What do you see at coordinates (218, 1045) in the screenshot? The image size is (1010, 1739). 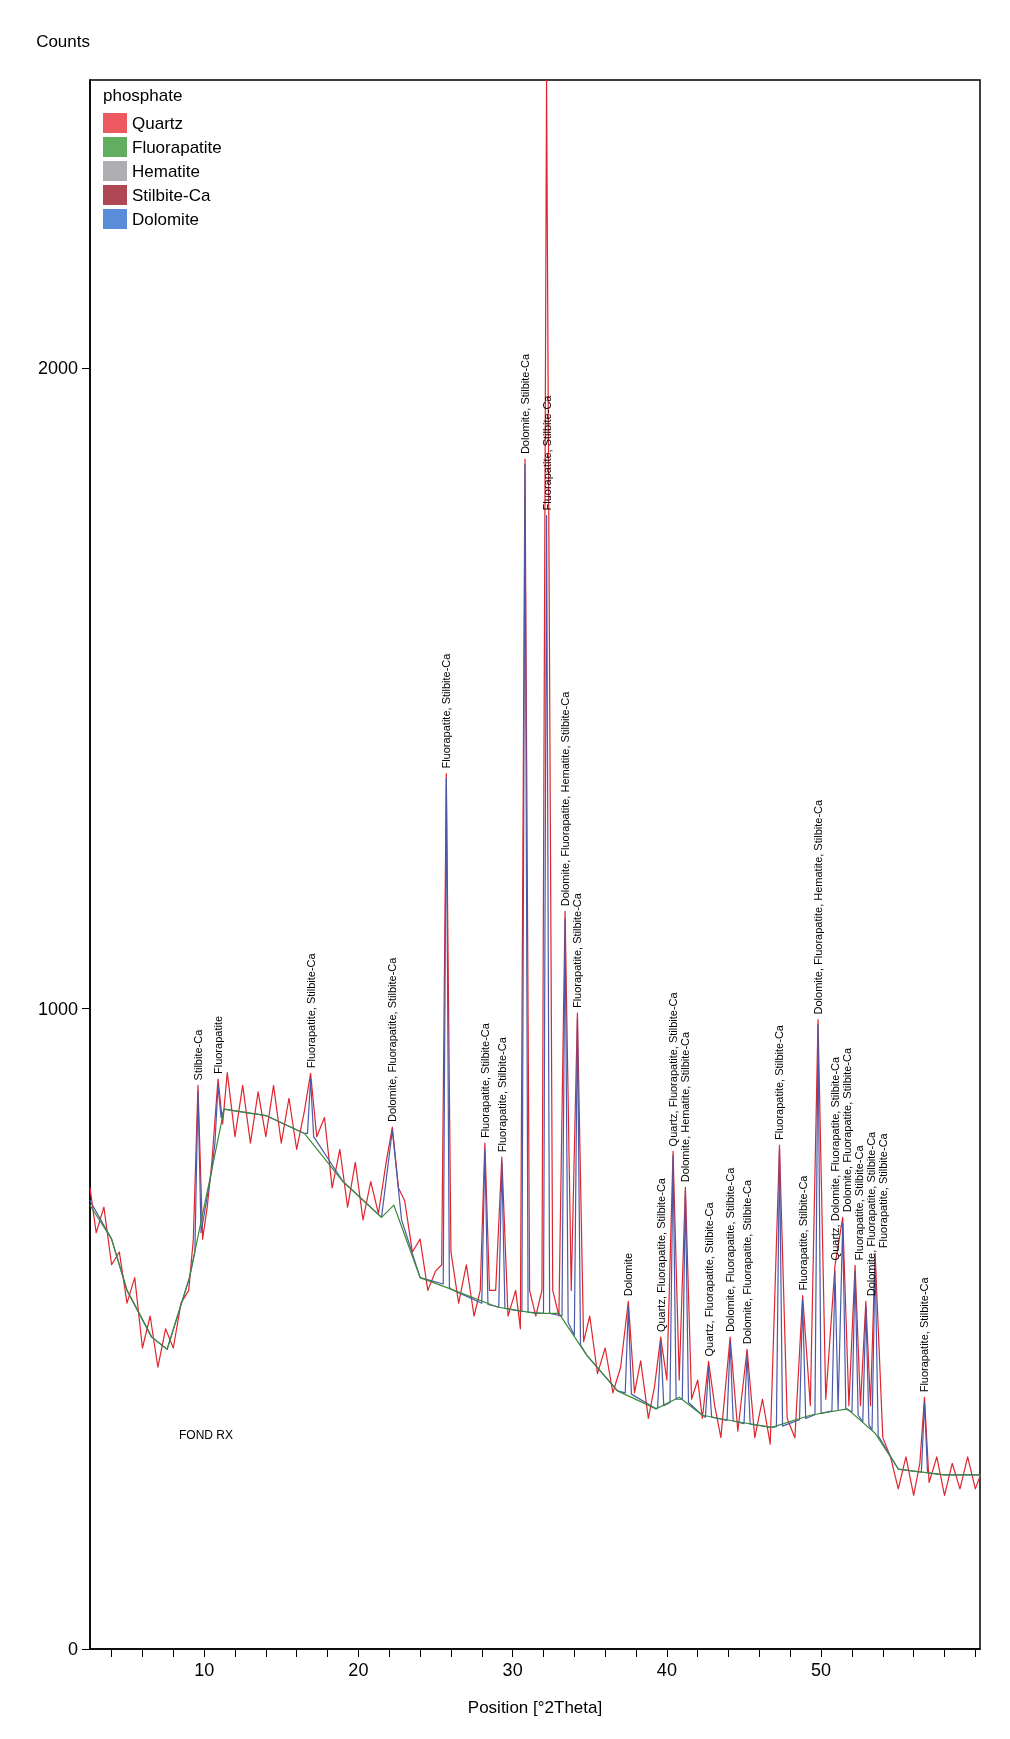 I see `annotation: Fluorapatite` at bounding box center [218, 1045].